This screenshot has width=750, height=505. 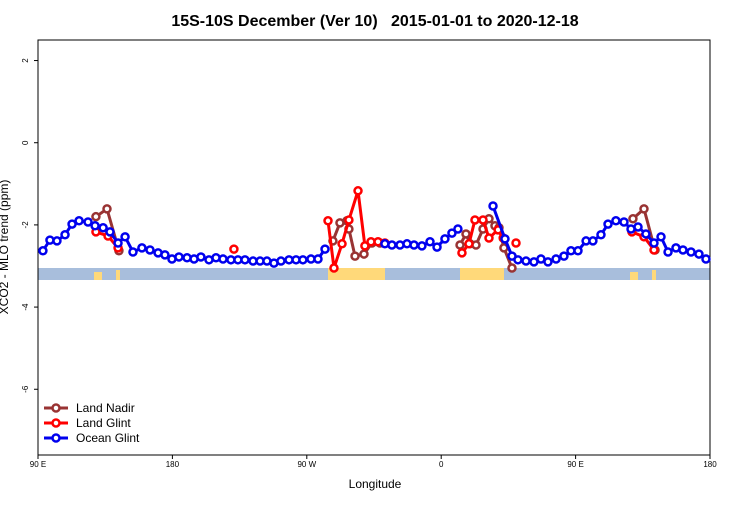 I want to click on y-axis-label: XCO2 - MLO trend (ppm), so click(x=5, y=247).